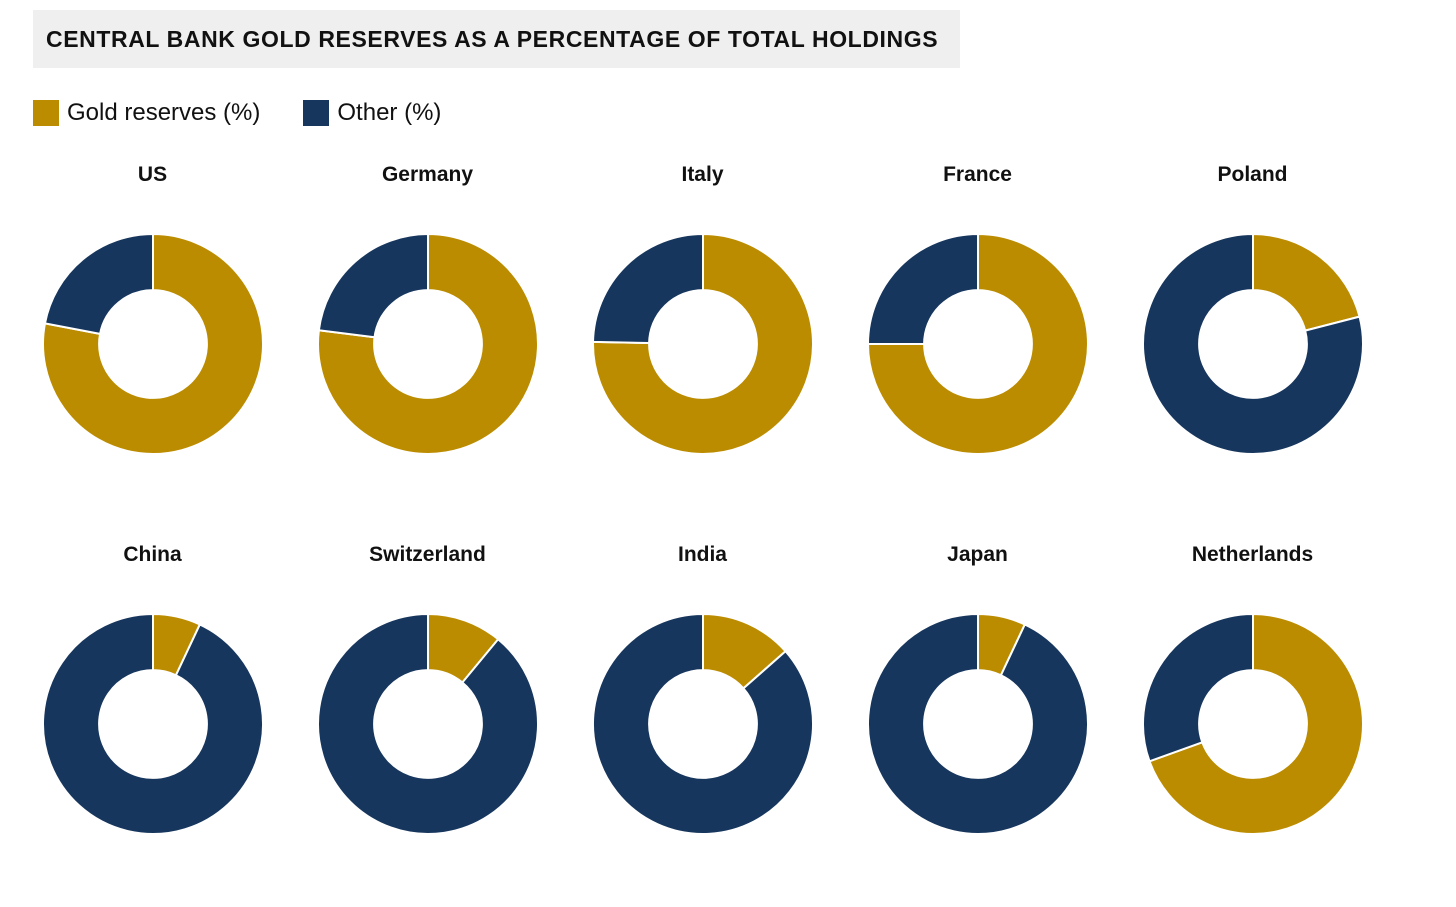 Image resolution: width=1456 pixels, height=907 pixels. I want to click on country-label: Poland, so click(1252, 174).